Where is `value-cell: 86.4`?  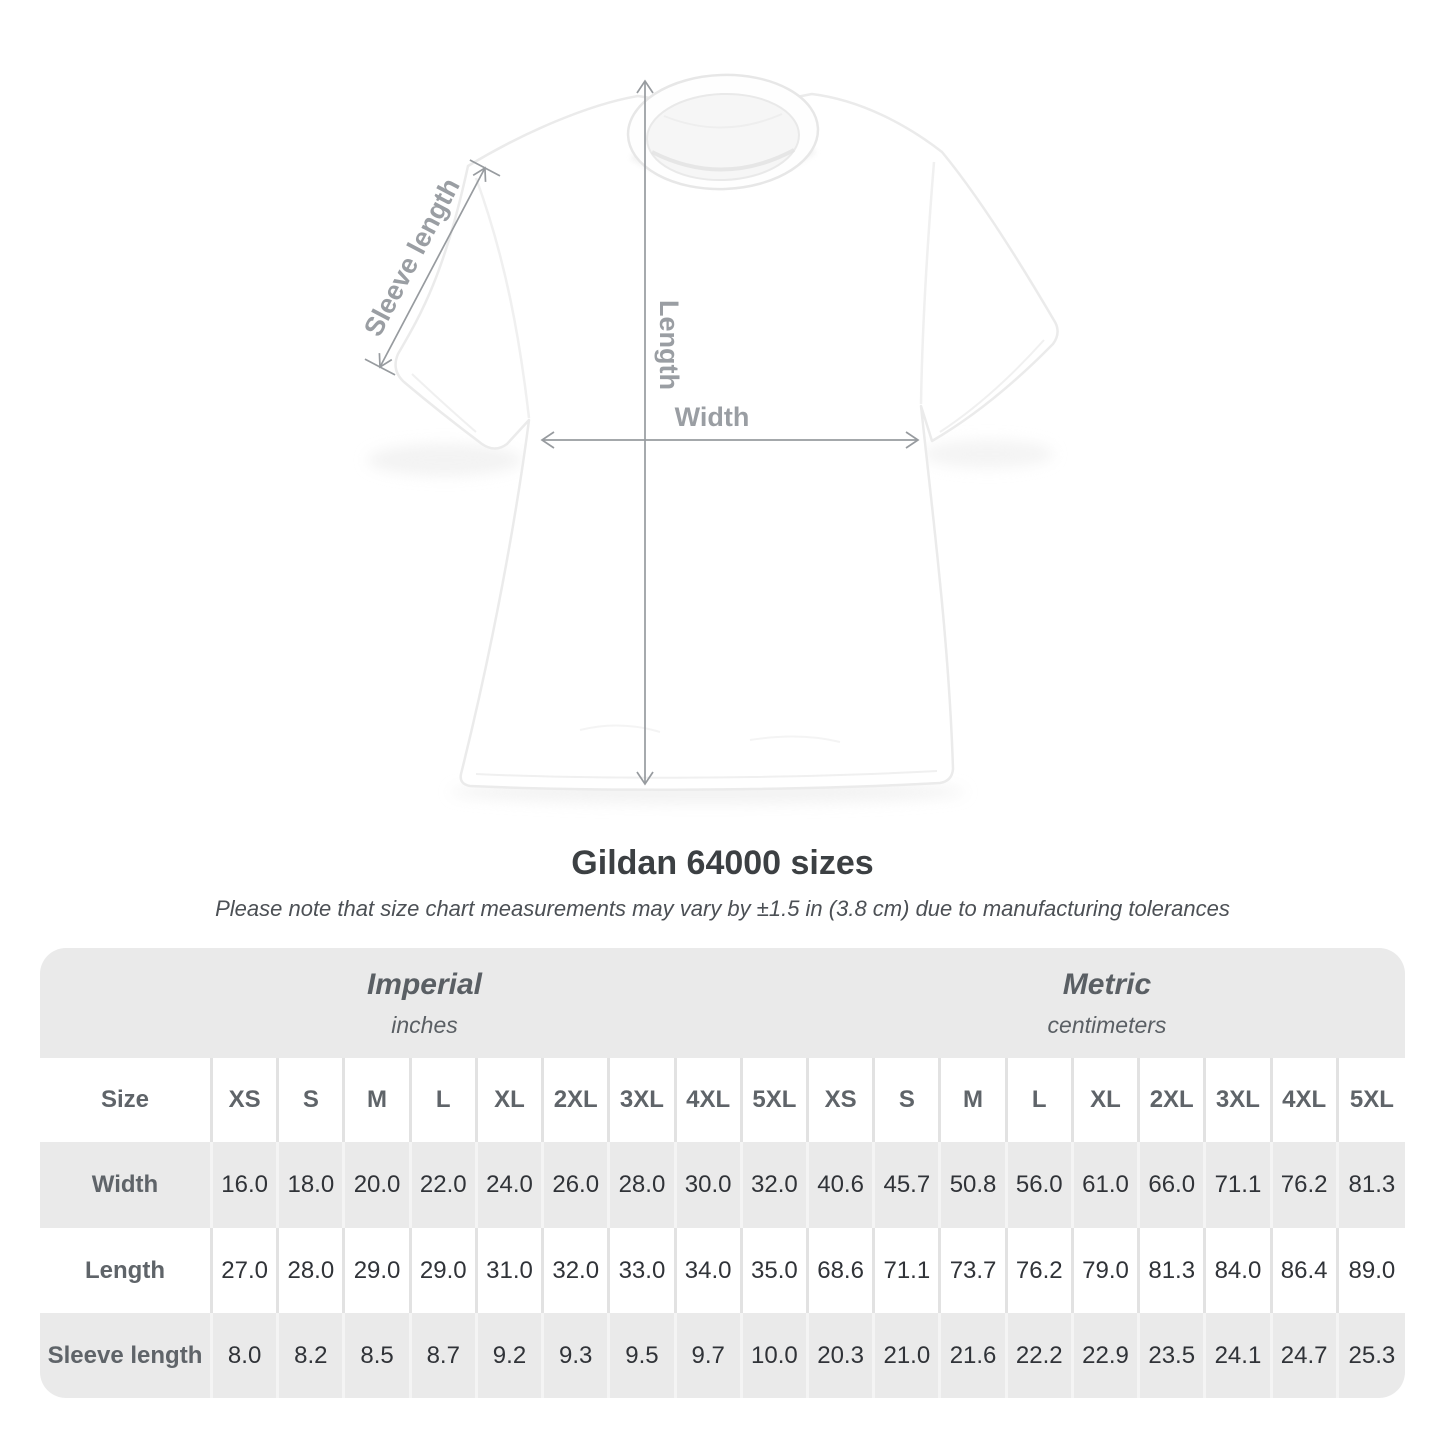 value-cell: 86.4 is located at coordinates (1305, 1270).